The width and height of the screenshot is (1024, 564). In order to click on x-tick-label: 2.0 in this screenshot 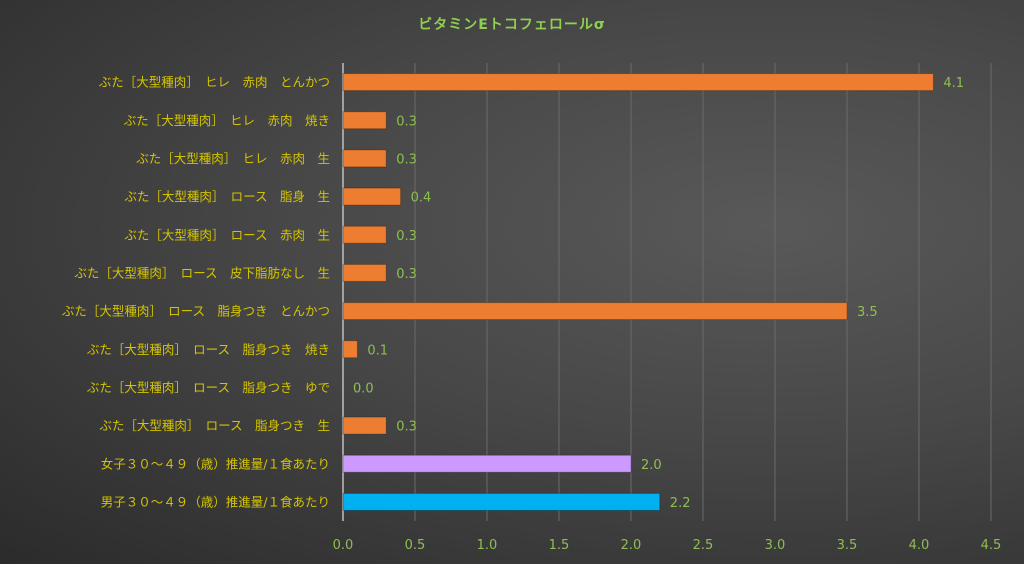, I will do `click(631, 545)`.